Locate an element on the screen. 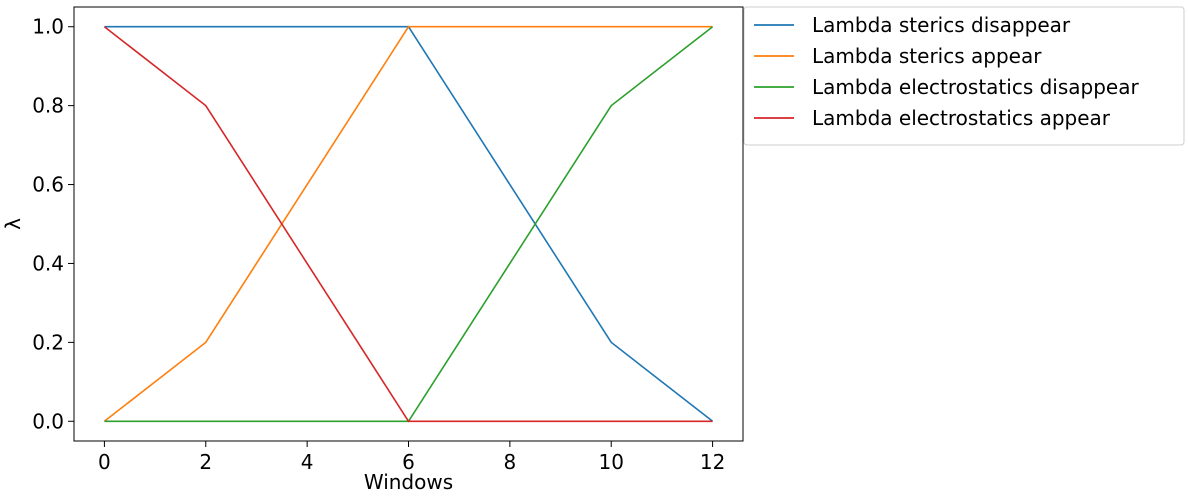  y-axis-ticks: 0.0 0.2 0.4 0.6 0.8 1.0 is located at coordinates (53, 224).